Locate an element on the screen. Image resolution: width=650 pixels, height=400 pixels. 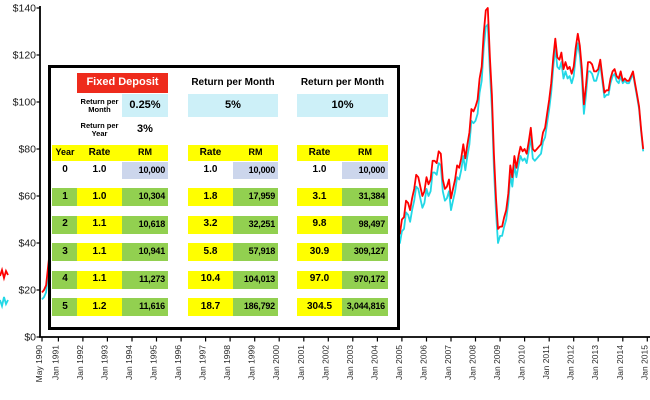
x-axis-label: Jan 2011 is located at coordinates (546, 362).